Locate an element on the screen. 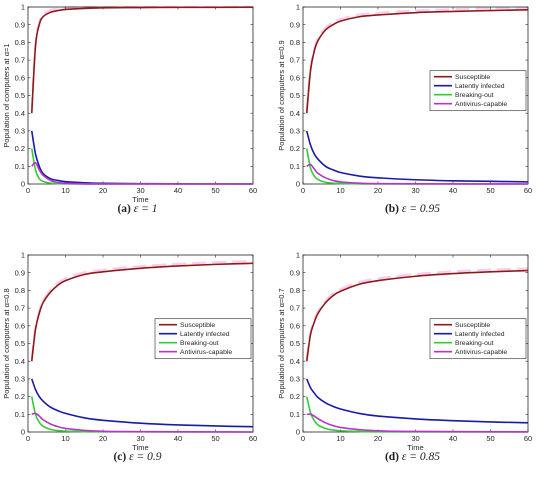  chart-a-ytick-label: 0.1 is located at coordinates (20, 166).